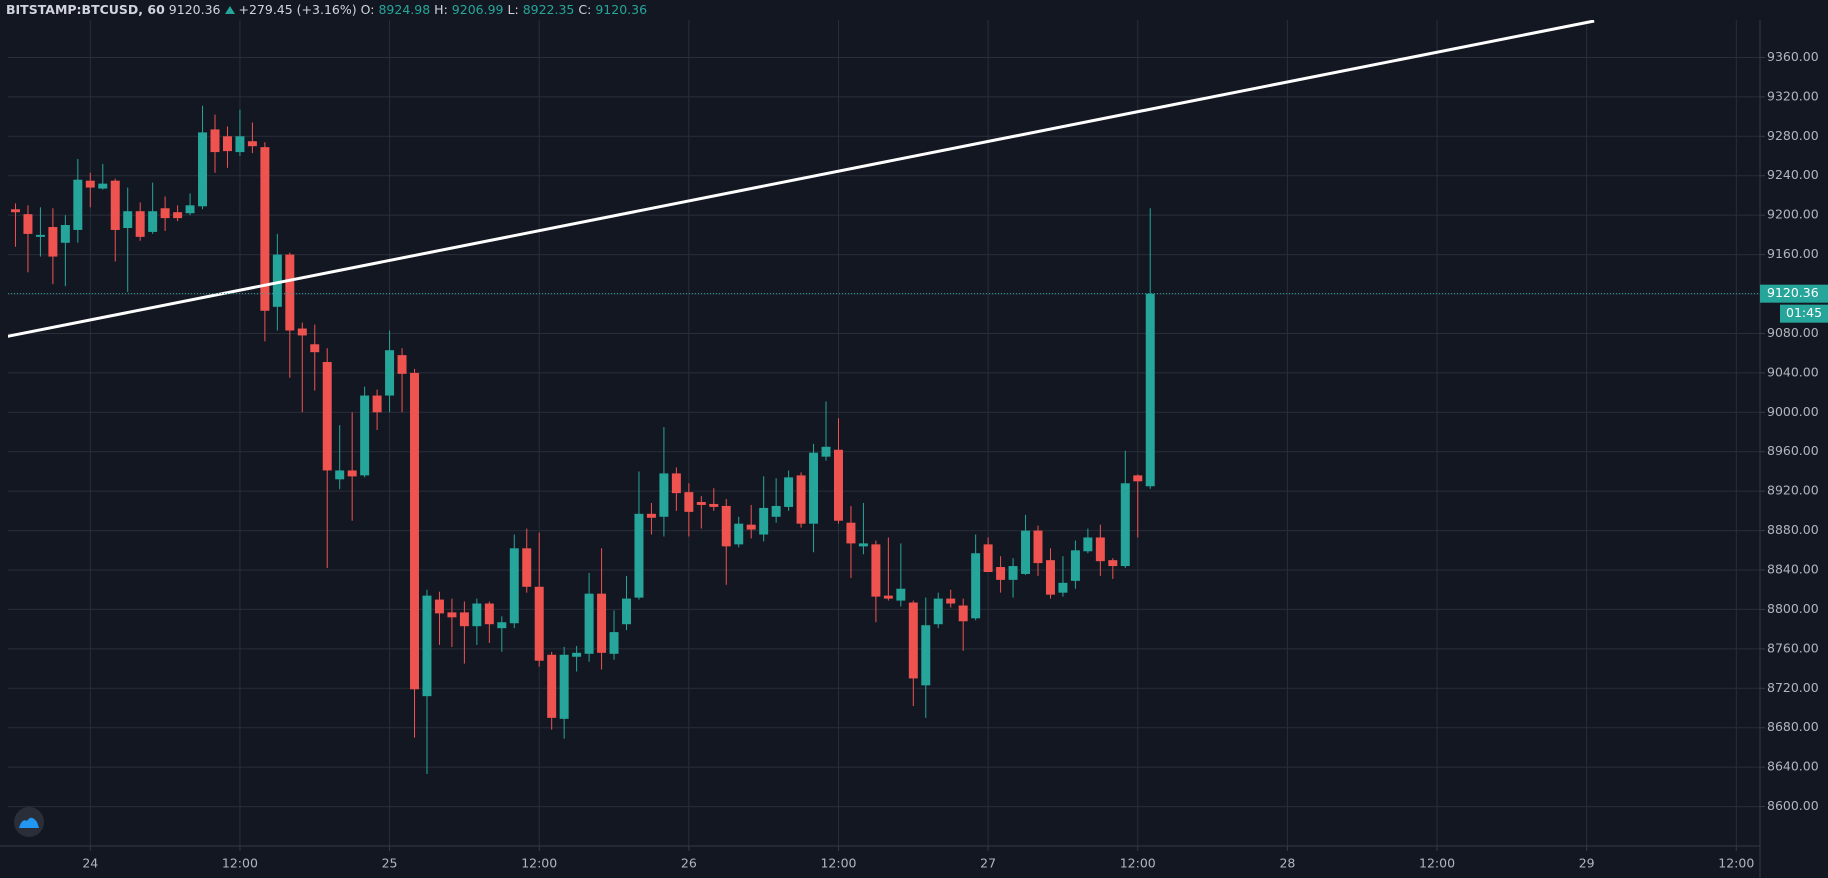  I want to click on ohlc-label: O:, so click(367, 9).